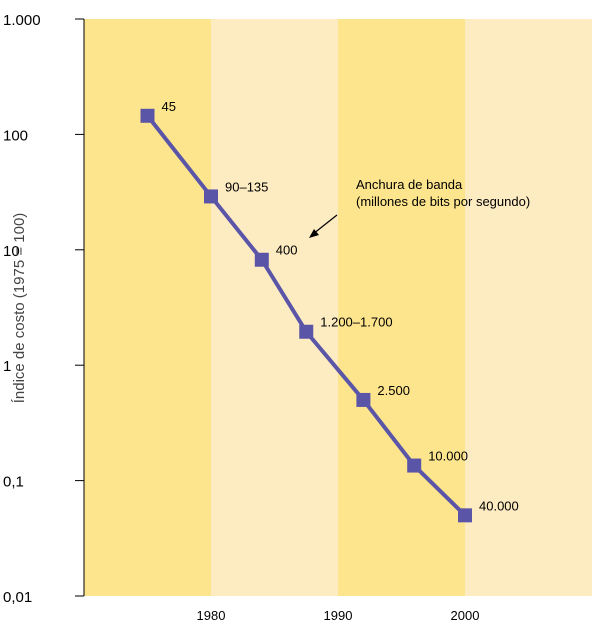 The image size is (592, 624). What do you see at coordinates (393, 390) in the screenshot?
I see `data-point-label: 2.500` at bounding box center [393, 390].